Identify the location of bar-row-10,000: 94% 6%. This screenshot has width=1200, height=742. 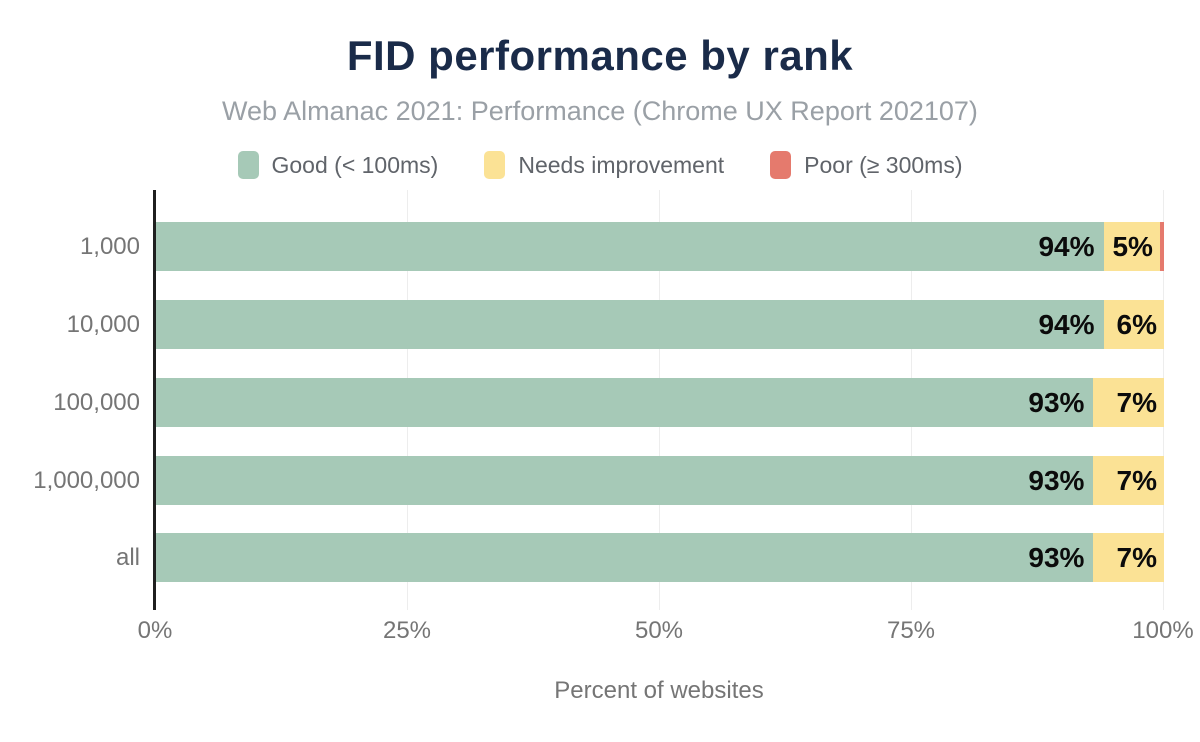
(660, 324).